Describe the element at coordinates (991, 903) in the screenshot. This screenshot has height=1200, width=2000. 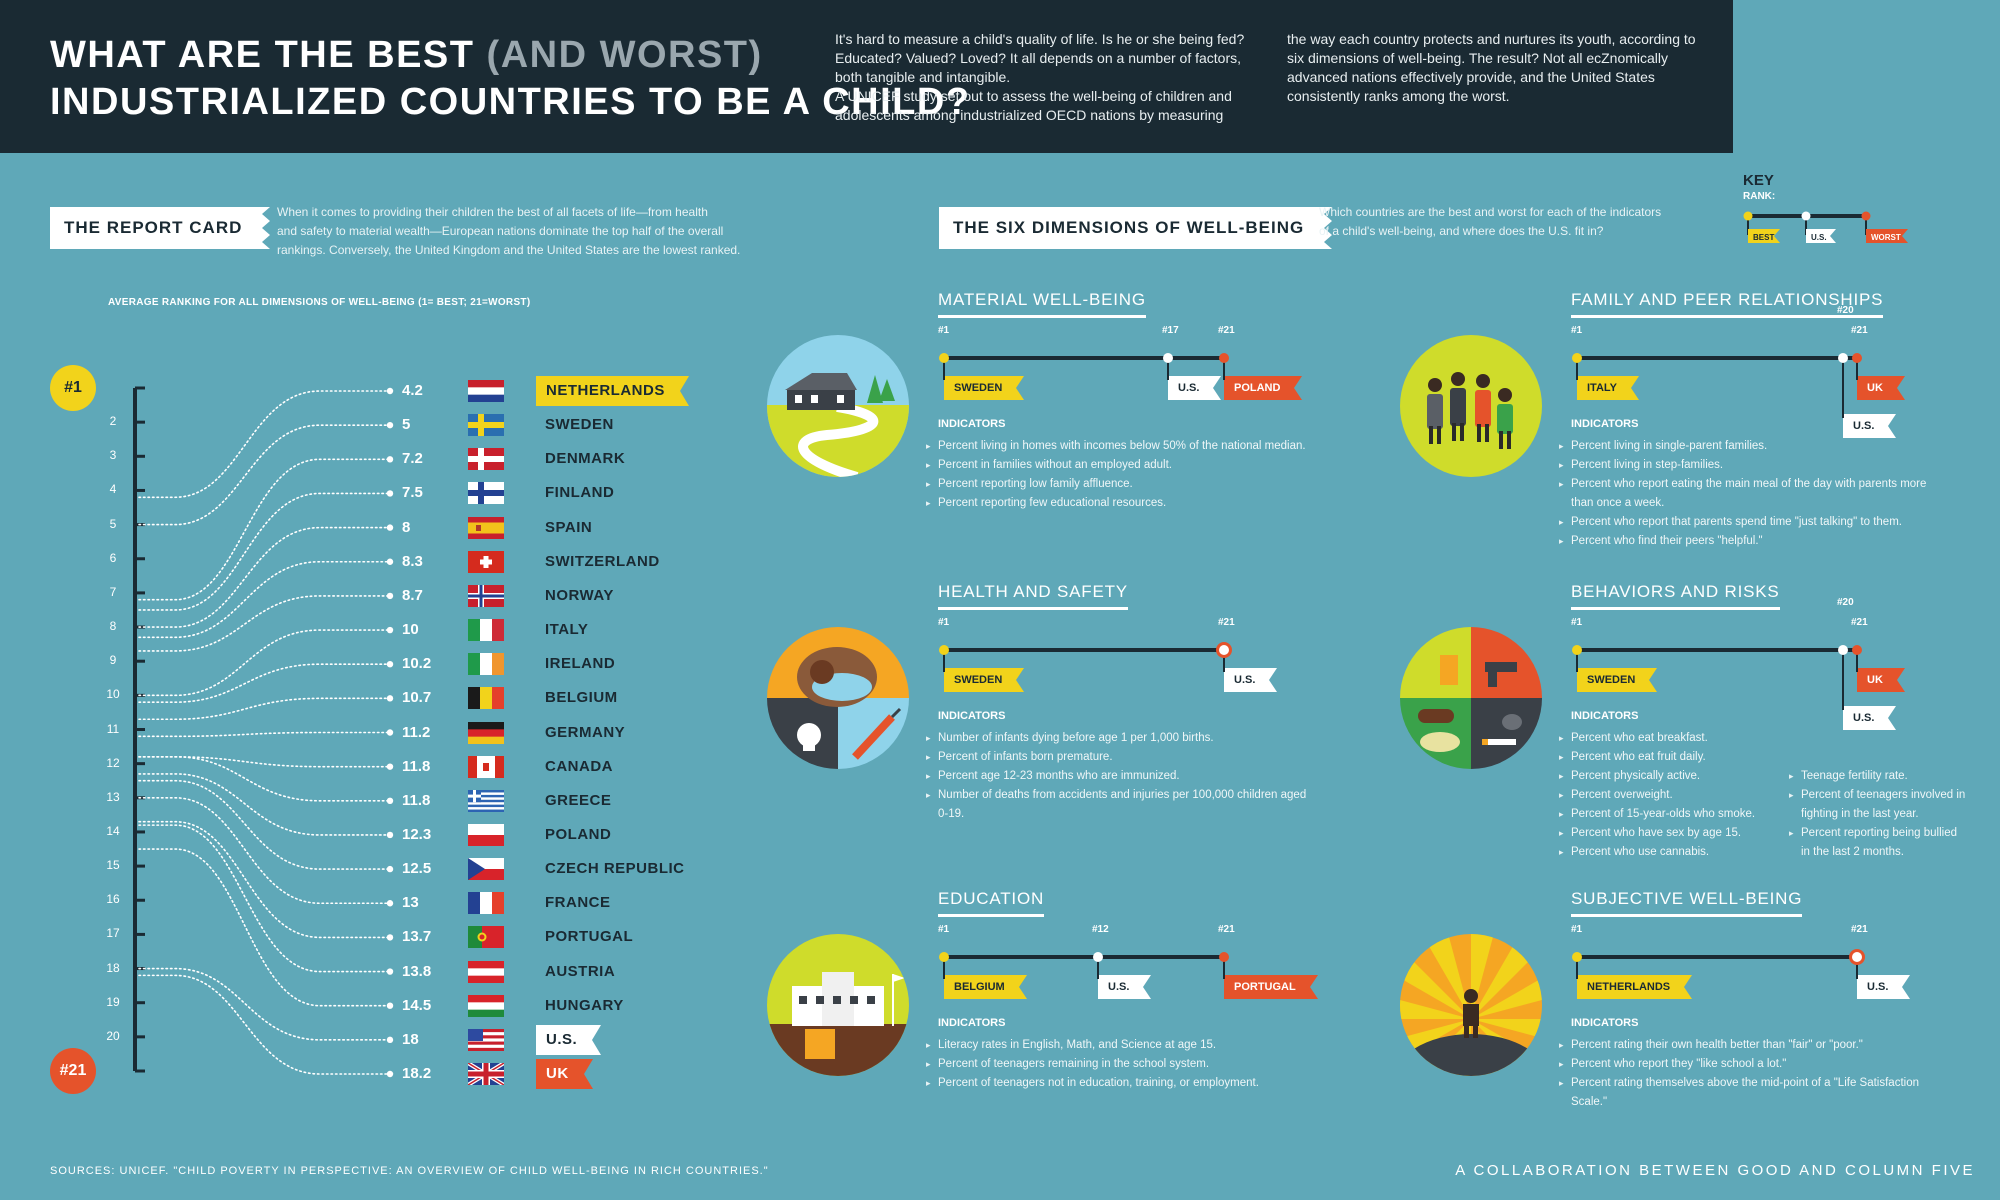
I see `dimension-title: EDUCATION` at that location.